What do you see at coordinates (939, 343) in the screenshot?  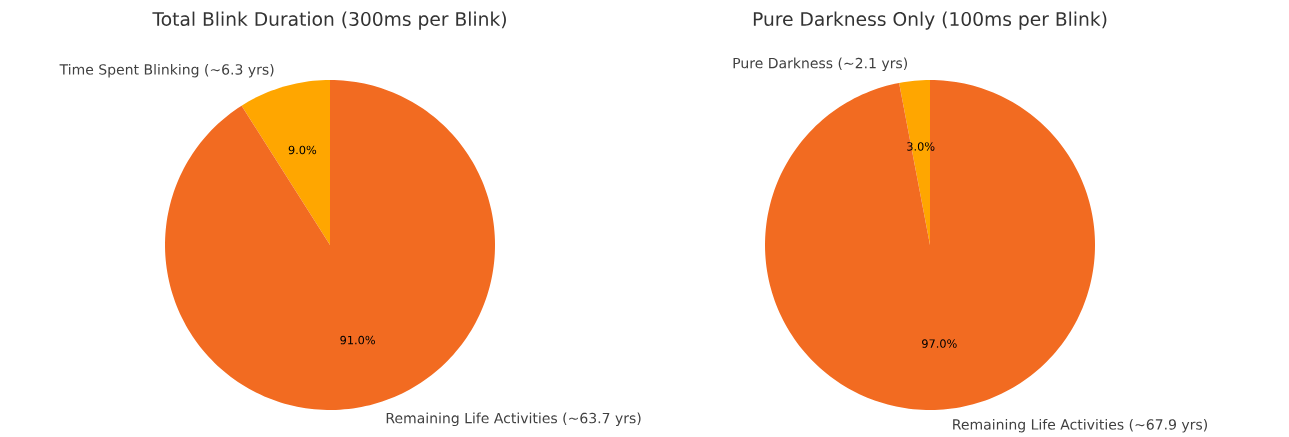 I see `data-label: 97.0%` at bounding box center [939, 343].